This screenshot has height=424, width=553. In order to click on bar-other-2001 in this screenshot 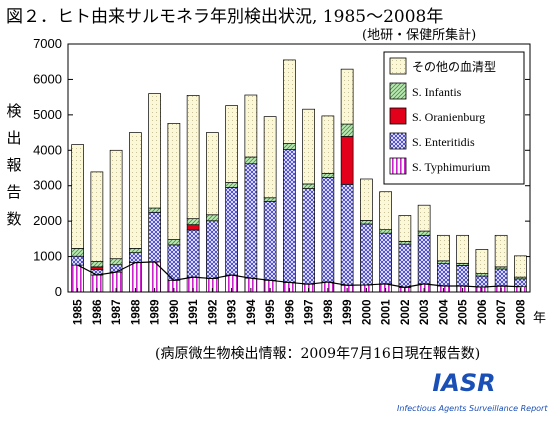, I will do `click(385, 210)`.